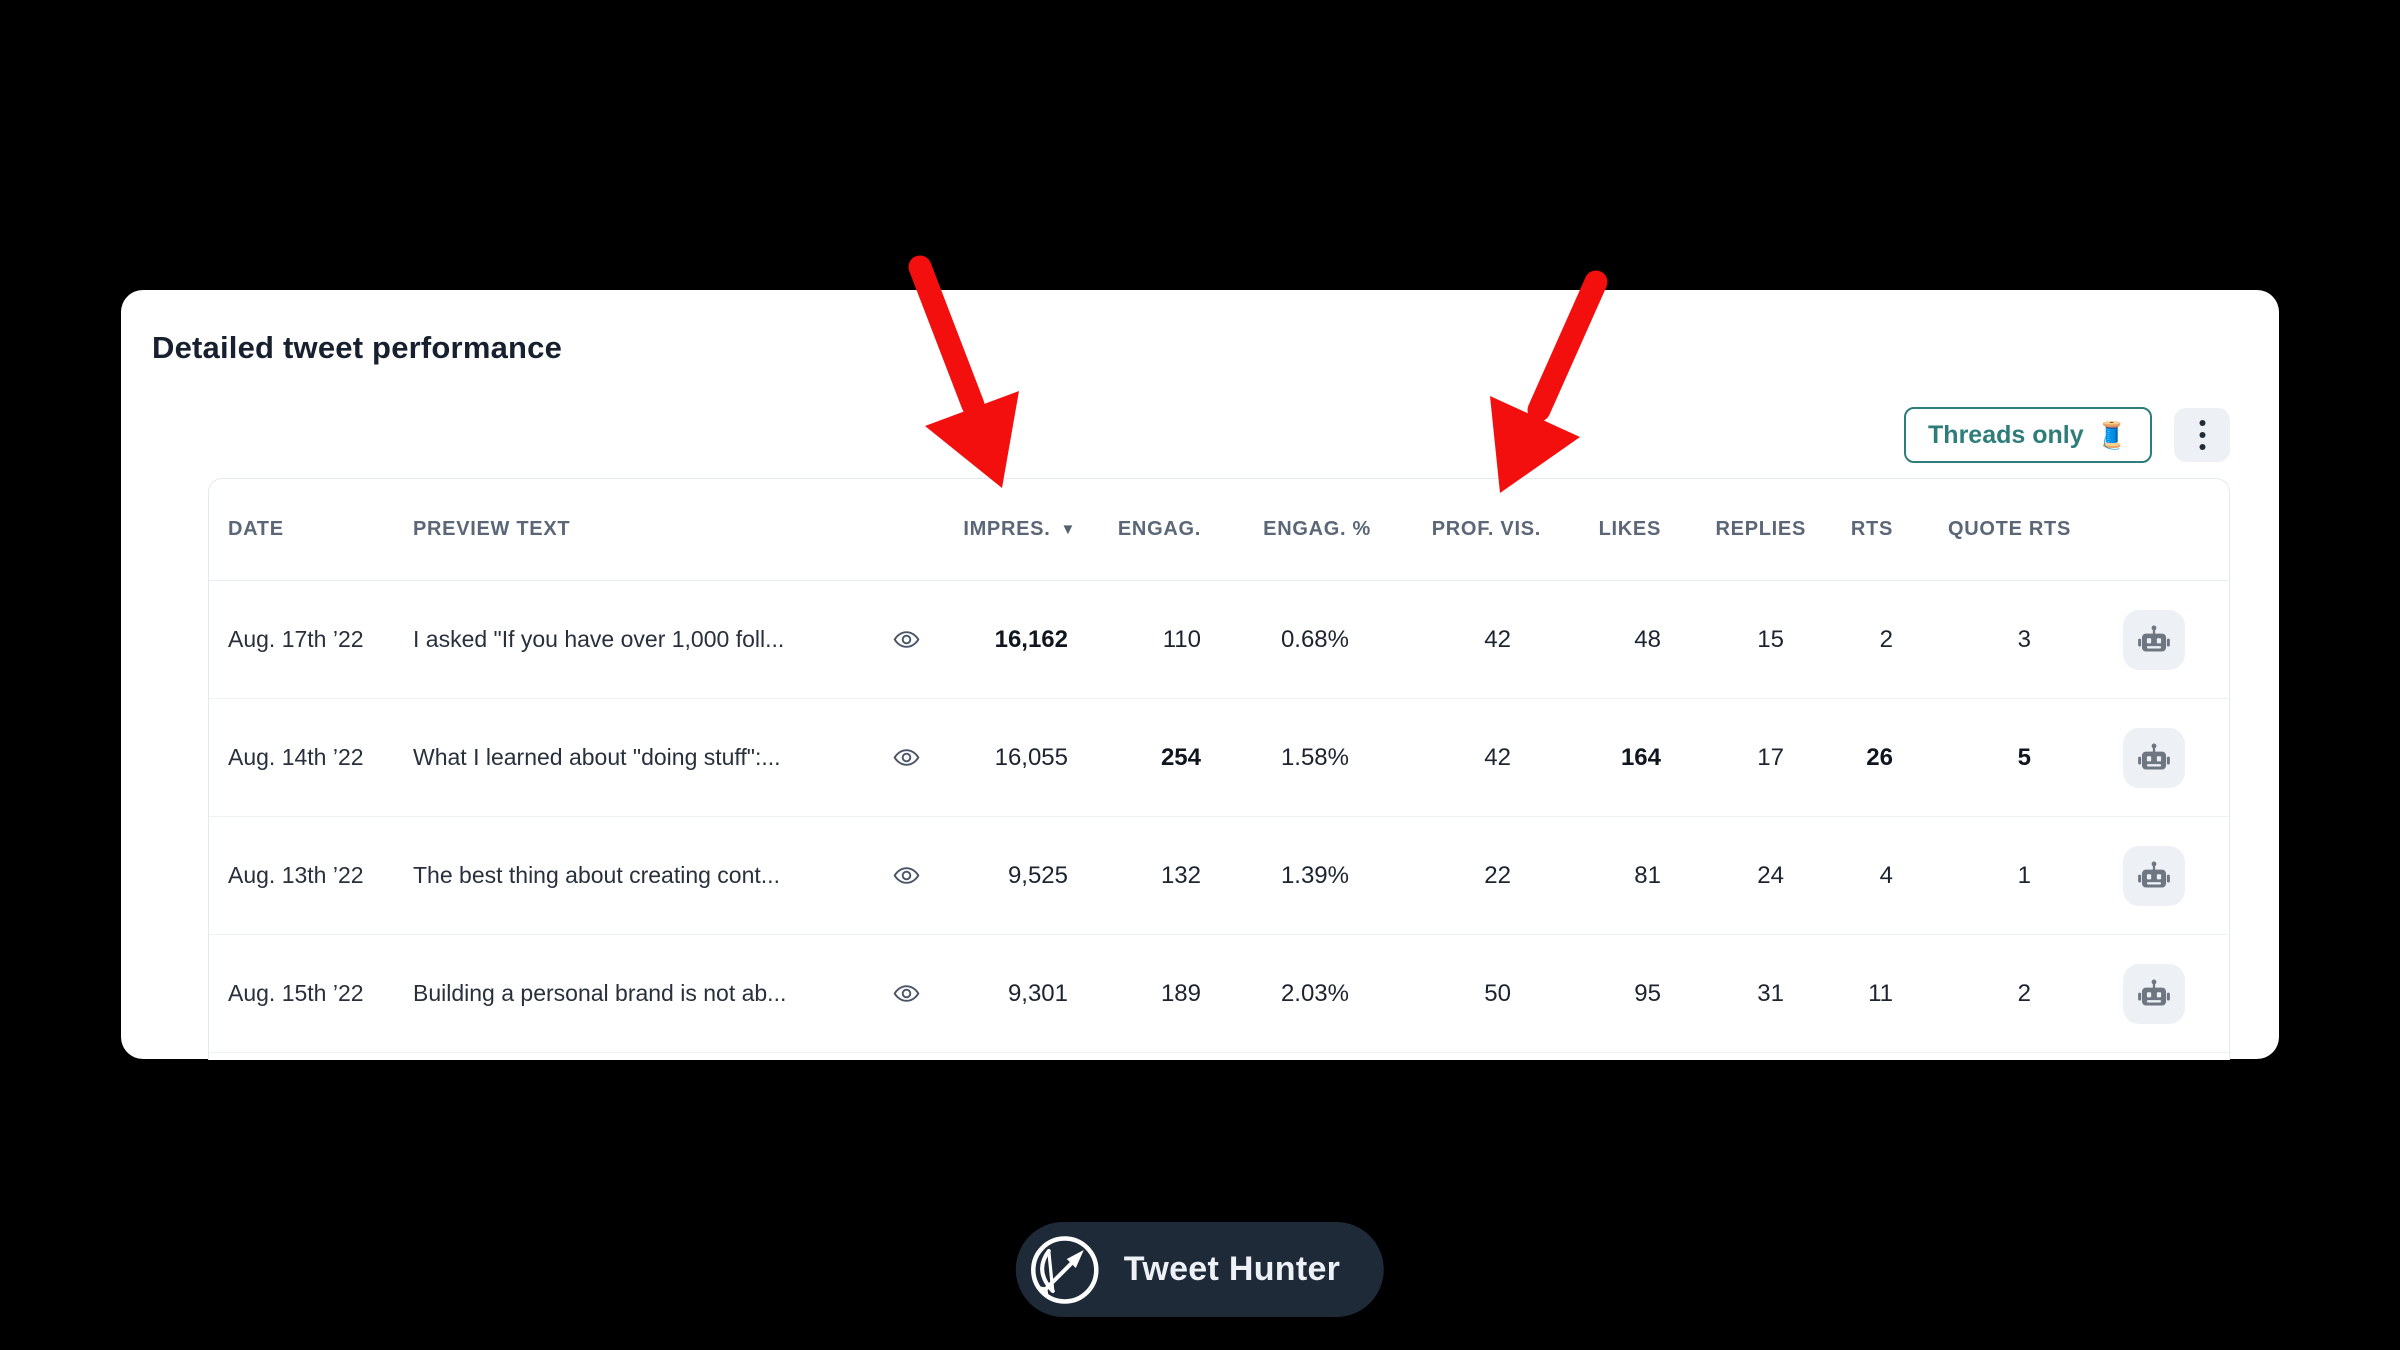 This screenshot has height=1350, width=2400. I want to click on cell-engagement_pct: 0.68%, so click(1314, 639).